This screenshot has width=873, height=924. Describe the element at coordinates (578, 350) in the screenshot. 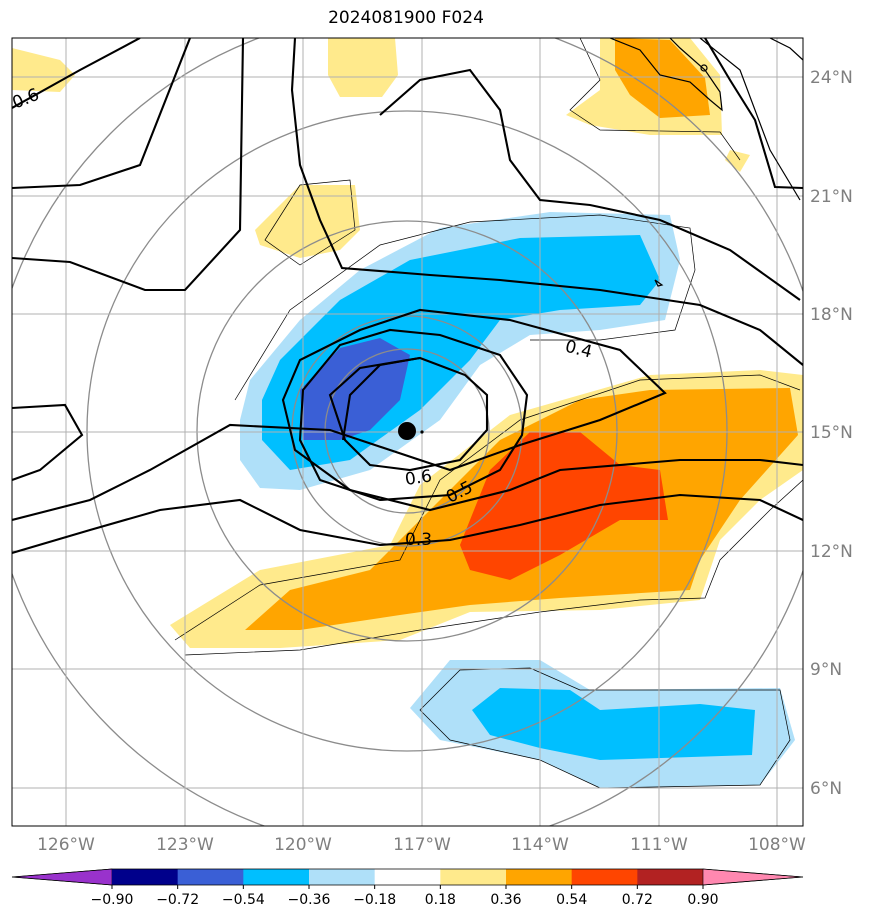

I see `contour-label: 0.4` at that location.